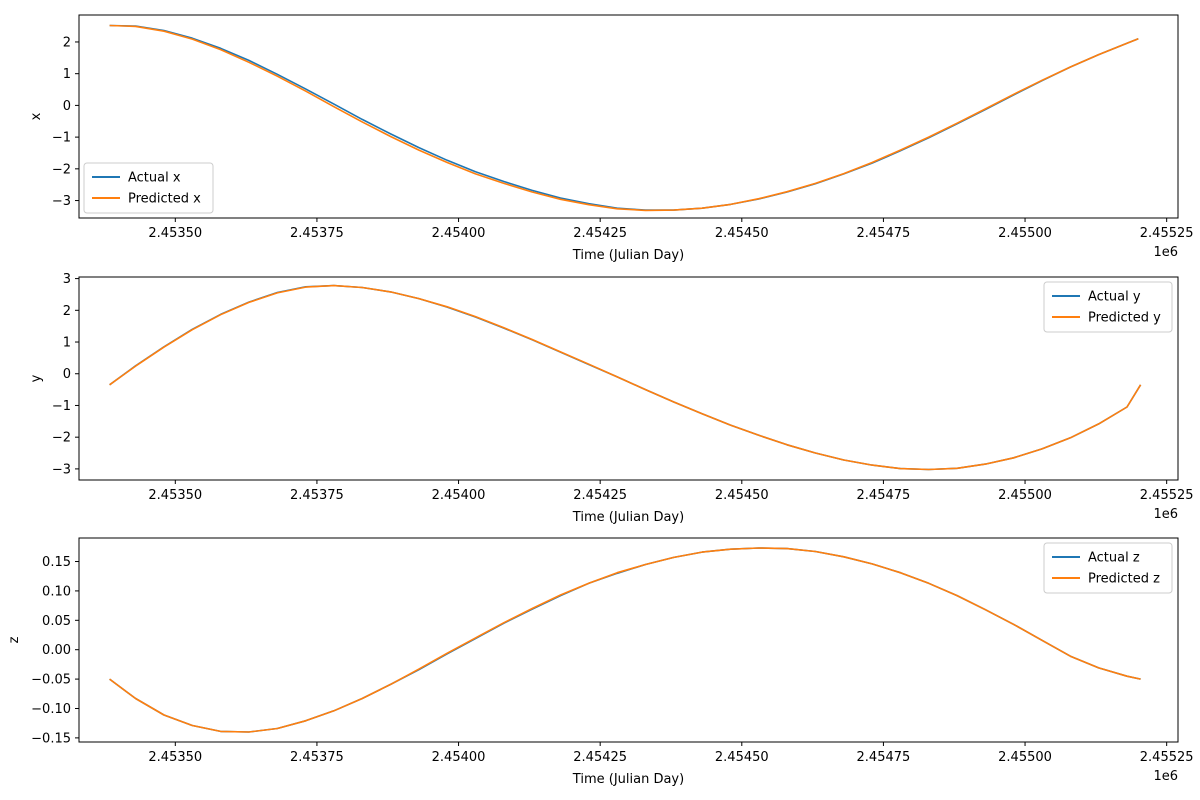 Image resolution: width=1200 pixels, height=800 pixels. I want to click on y-tick-label: −0.05, so click(51, 680).